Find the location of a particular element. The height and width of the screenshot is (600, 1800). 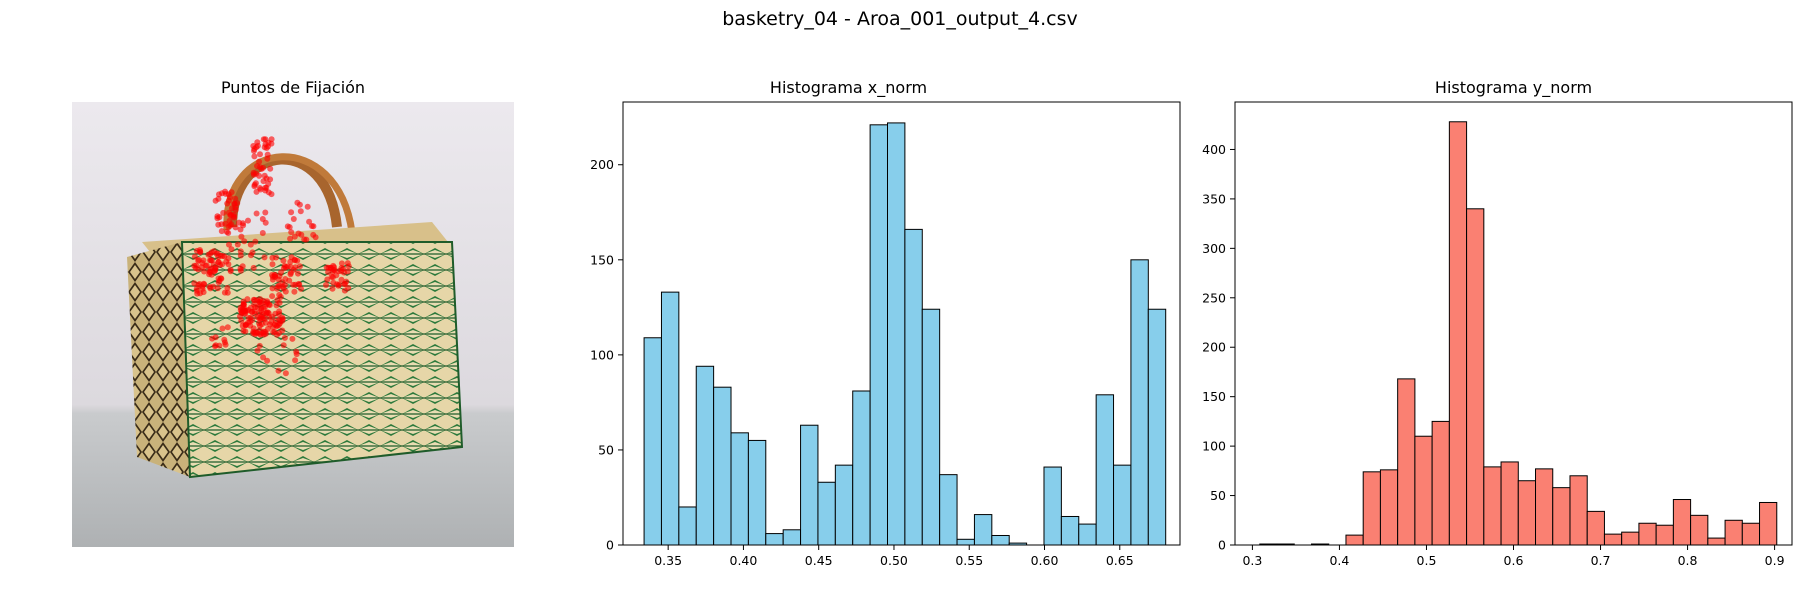

hist-x-x-tick-label: 0.35 is located at coordinates (668, 560).